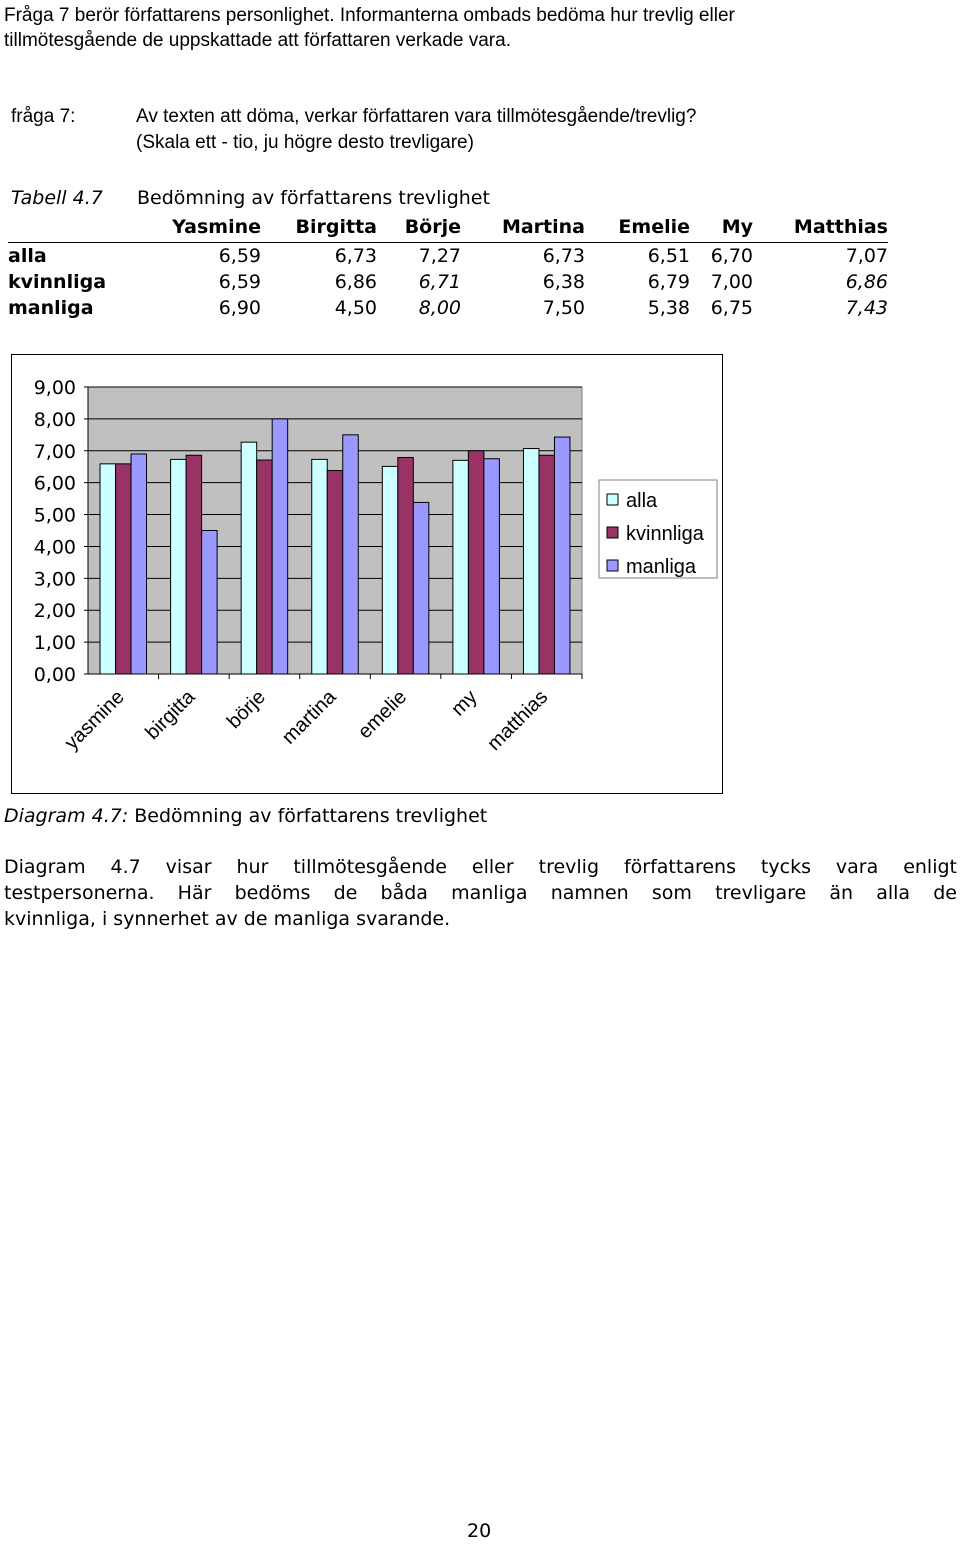  What do you see at coordinates (612, 565) in the screenshot?
I see `legend-swatch-manliga` at bounding box center [612, 565].